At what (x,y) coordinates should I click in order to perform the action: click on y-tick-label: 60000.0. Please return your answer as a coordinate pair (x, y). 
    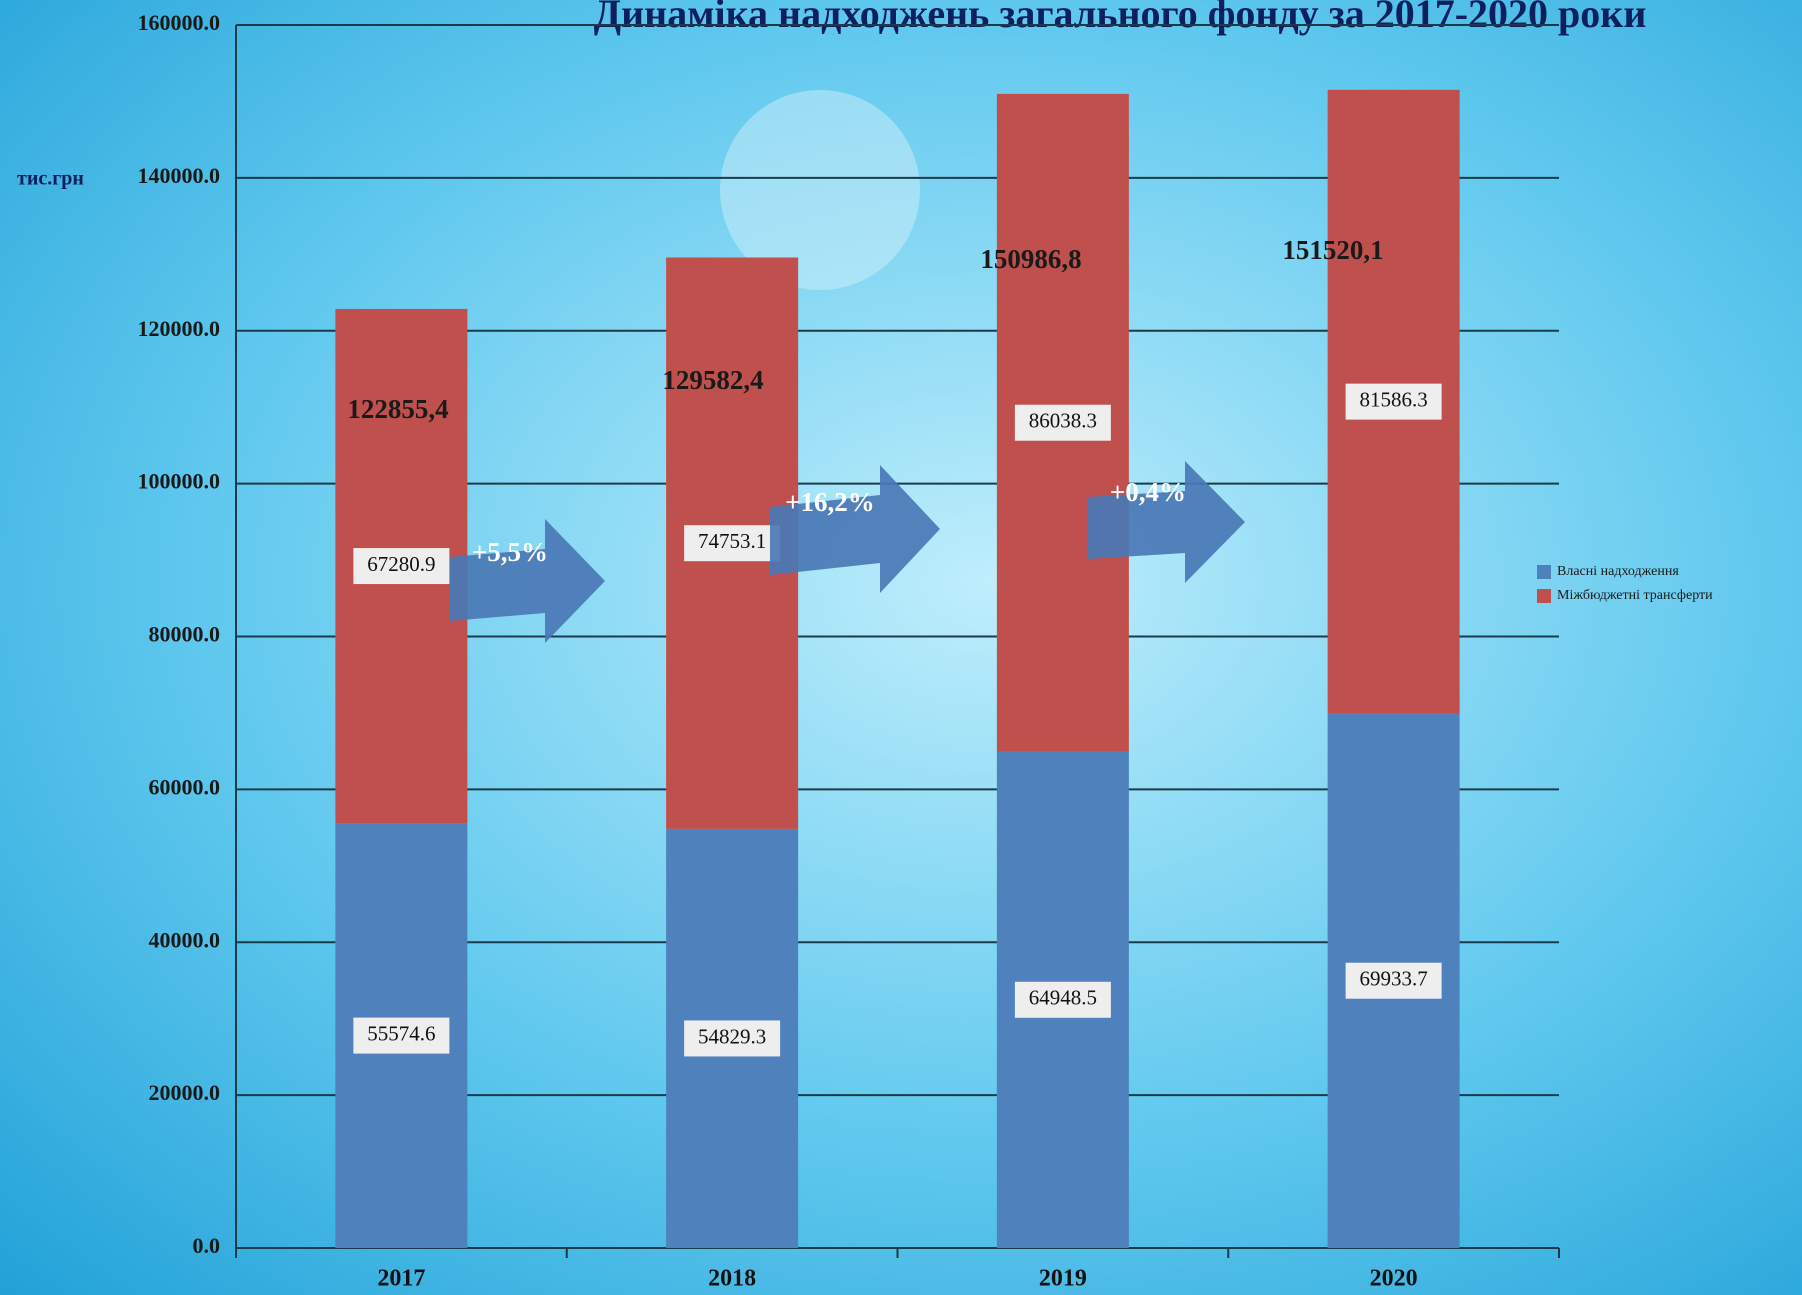
    Looking at the image, I should click on (185, 786).